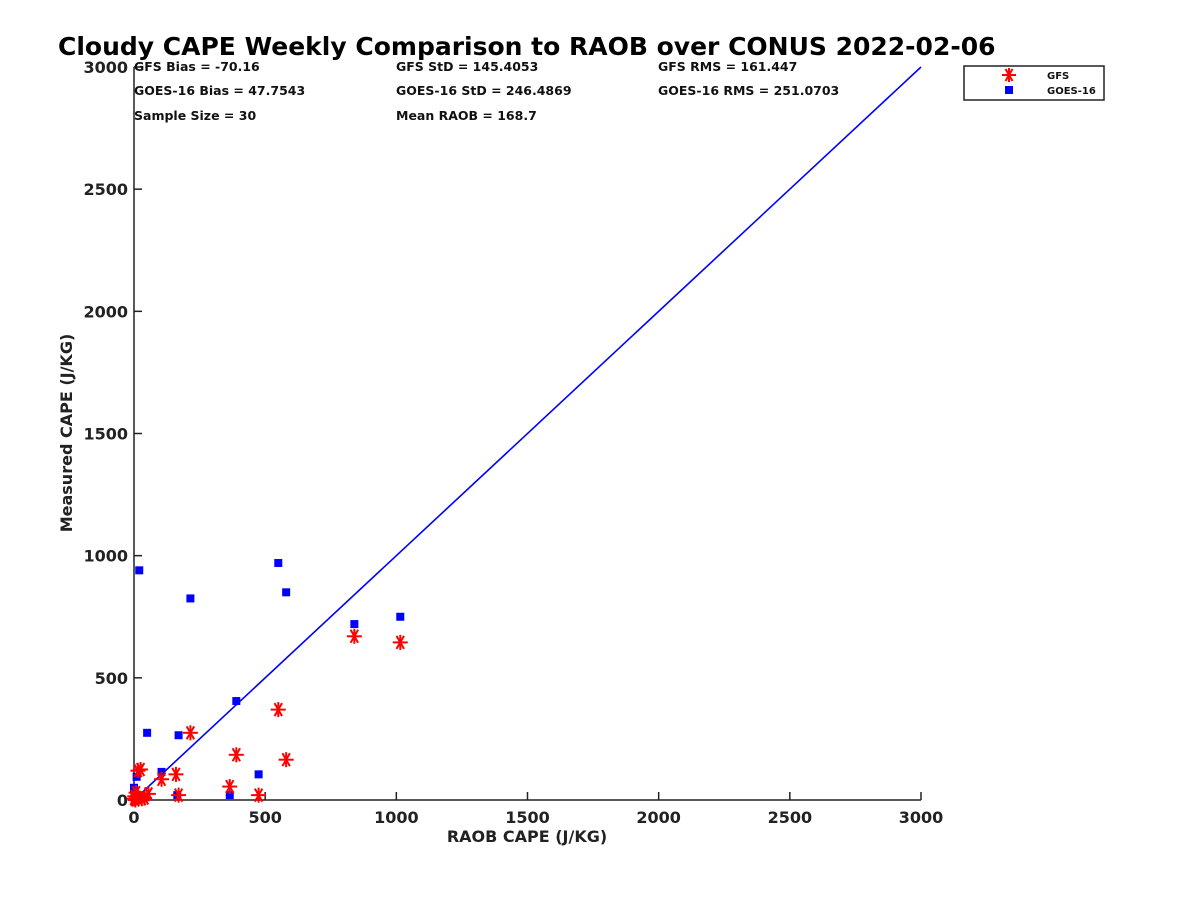 Image resolution: width=1200 pixels, height=900 pixels. What do you see at coordinates (133, 817) in the screenshot?
I see `x-tick-label: 0` at bounding box center [133, 817].